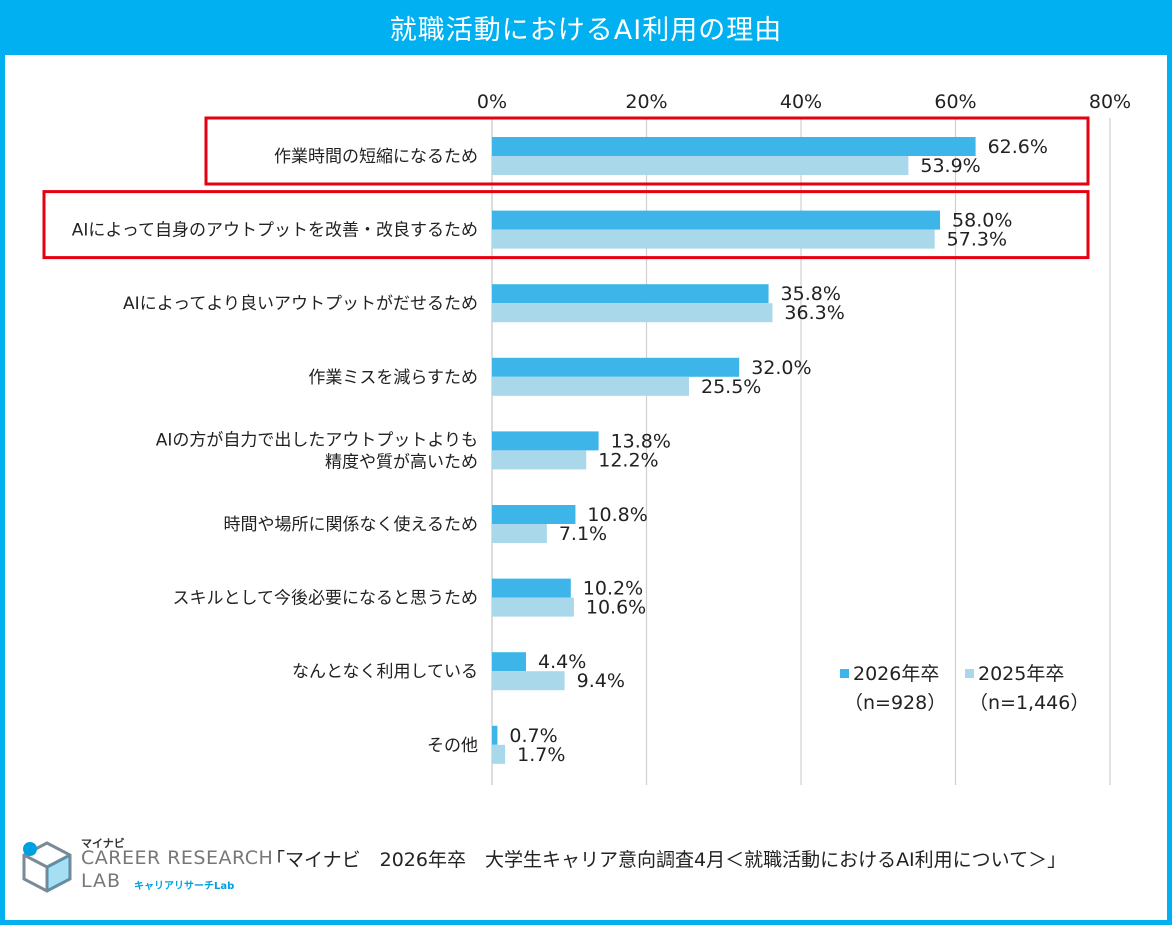  What do you see at coordinates (646, 102) in the screenshot?
I see `x-tick-label: 20%` at bounding box center [646, 102].